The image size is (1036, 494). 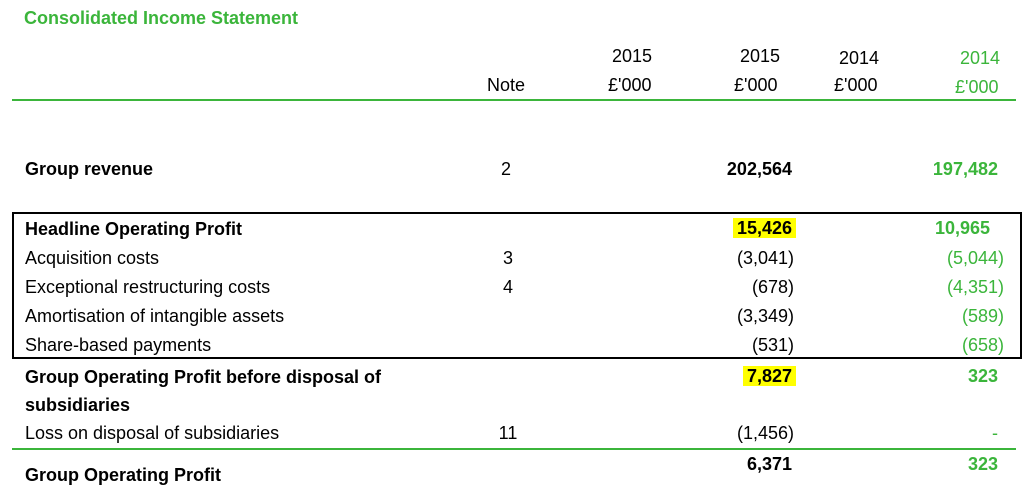 What do you see at coordinates (508, 433) in the screenshot?
I see `row-note-loss-on-disposal: 11` at bounding box center [508, 433].